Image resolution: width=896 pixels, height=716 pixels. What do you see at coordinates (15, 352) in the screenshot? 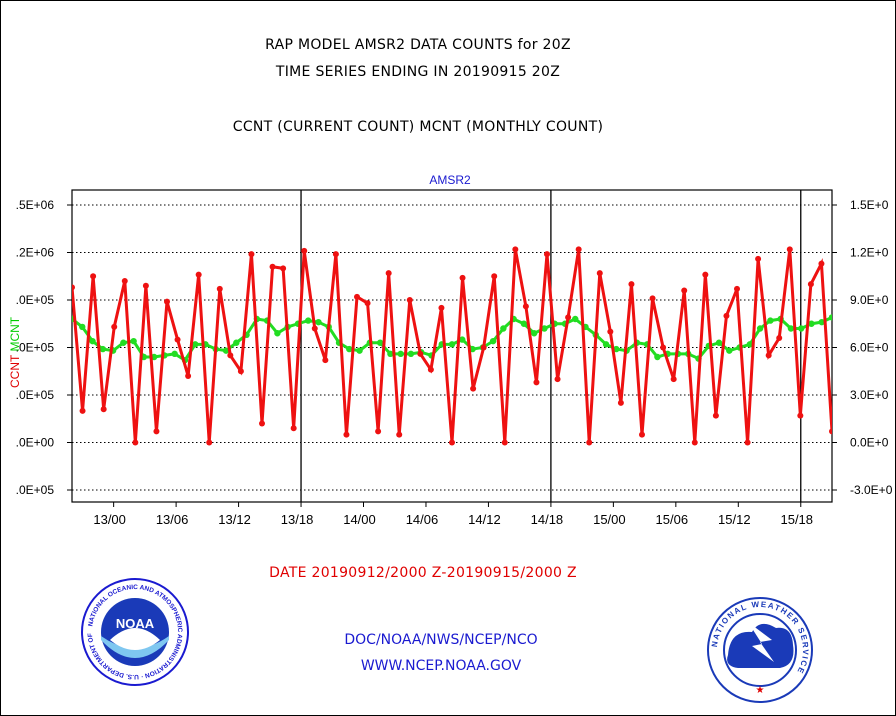
I see `y-axis-label: CCNT MCNT` at bounding box center [15, 352].